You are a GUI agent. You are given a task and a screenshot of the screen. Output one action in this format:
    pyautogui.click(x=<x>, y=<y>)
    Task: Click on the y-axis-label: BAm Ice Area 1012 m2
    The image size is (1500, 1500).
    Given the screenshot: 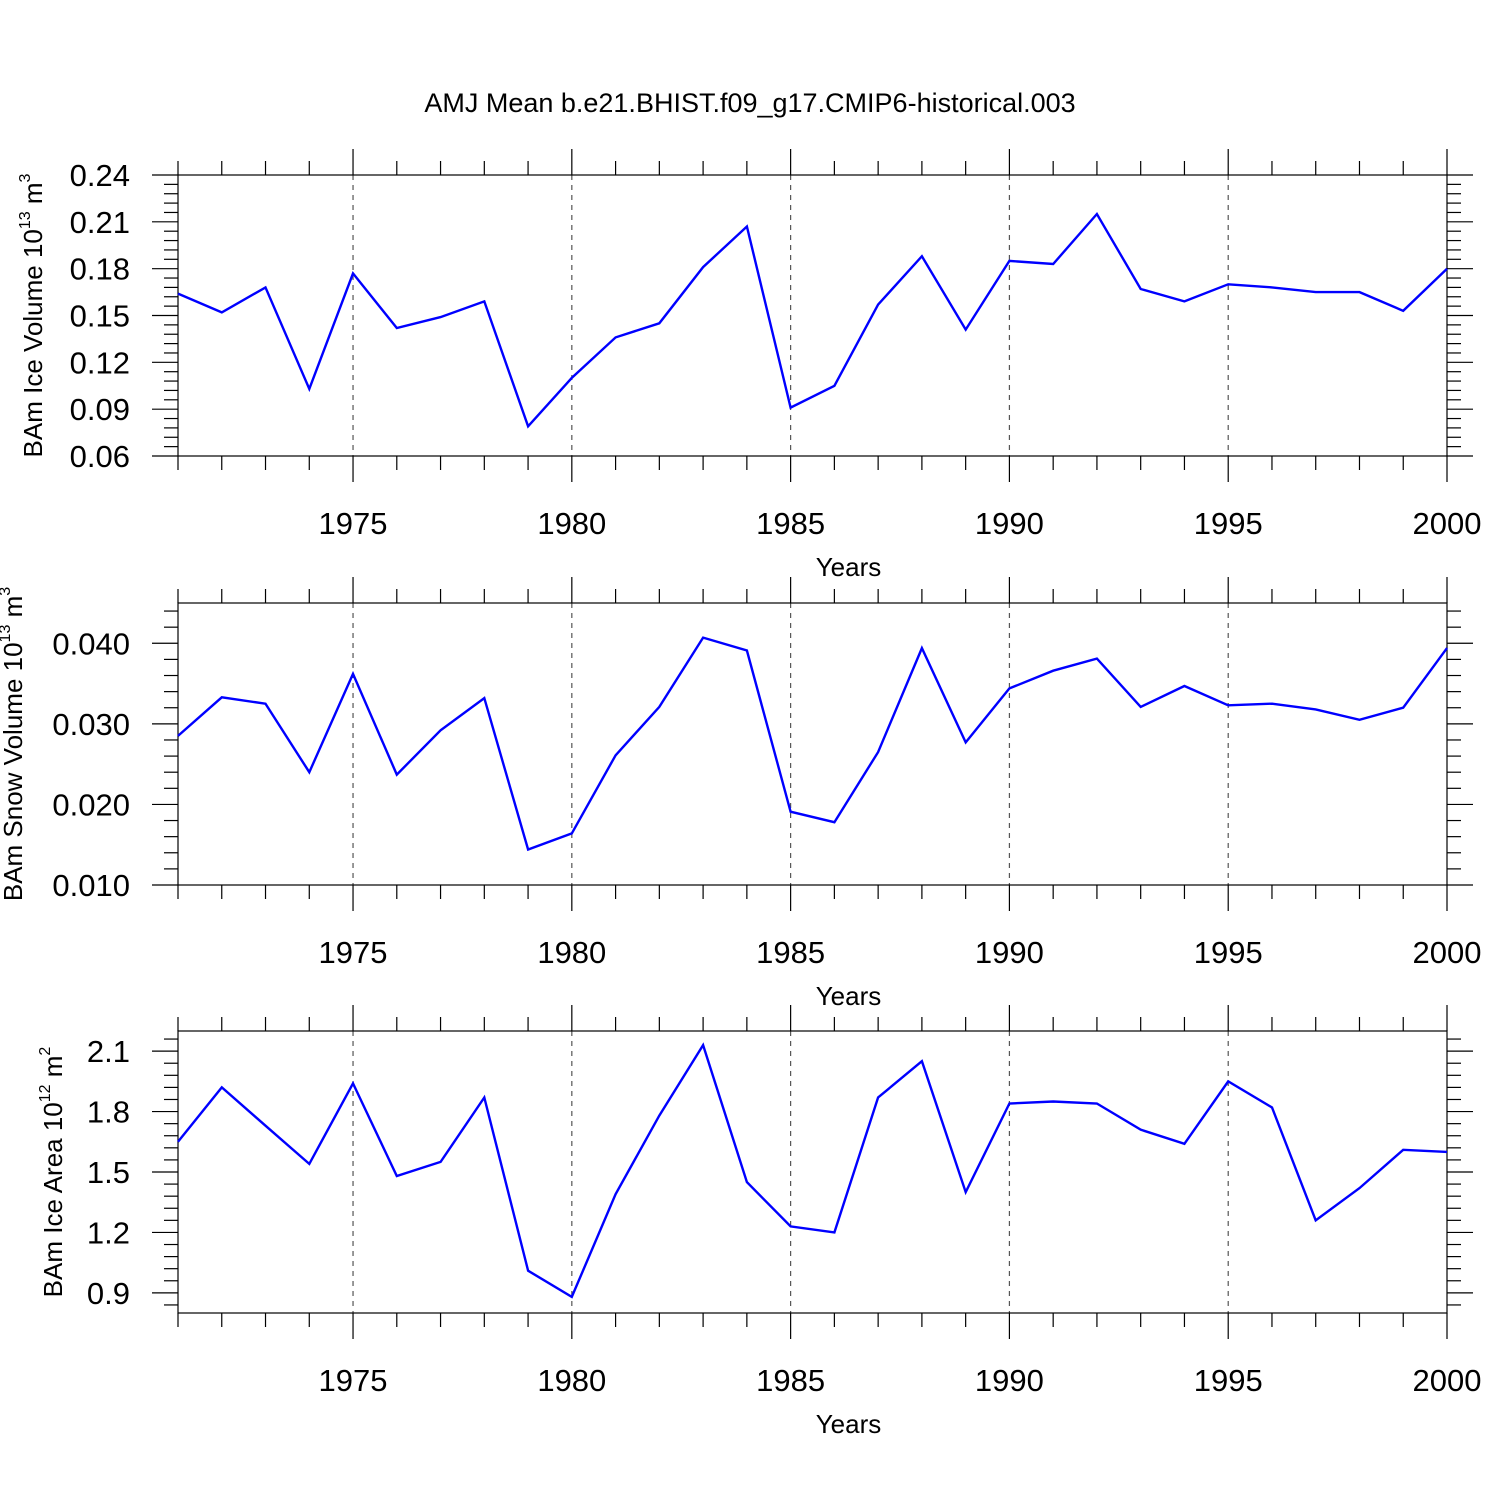 What is the action you would take?
    pyautogui.click(x=52, y=1172)
    